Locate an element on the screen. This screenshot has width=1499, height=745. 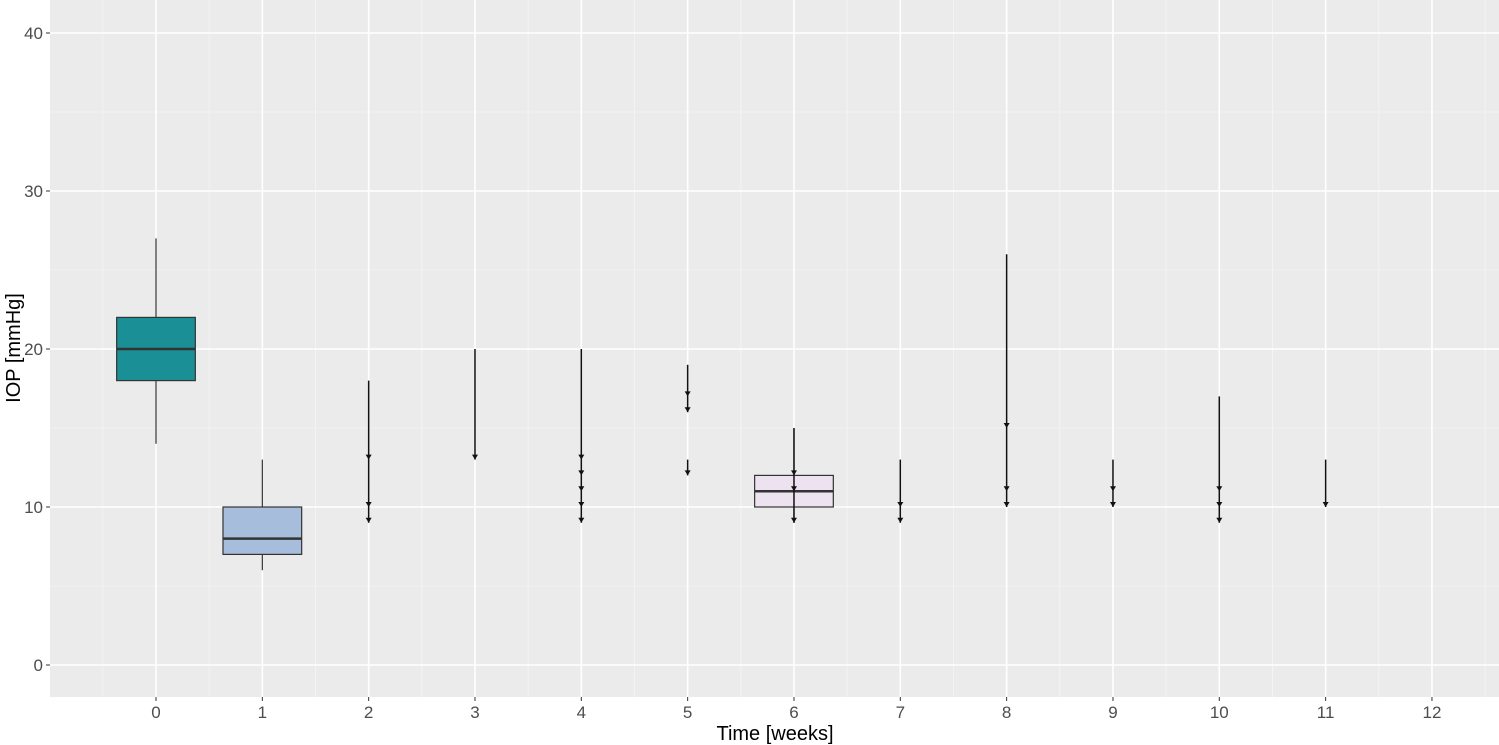
x-tick-label: 2 is located at coordinates (368, 712).